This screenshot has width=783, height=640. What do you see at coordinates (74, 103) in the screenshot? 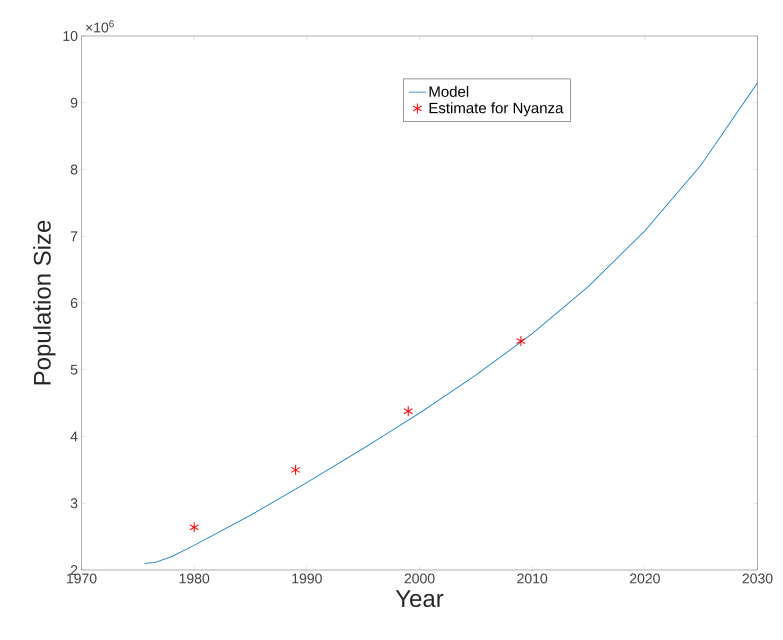
I see `y-tick-label: 9` at bounding box center [74, 103].